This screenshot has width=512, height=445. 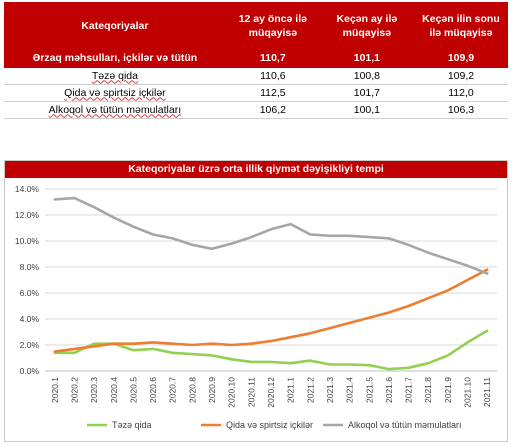 What do you see at coordinates (272, 110) in the screenshot?
I see `cell-12-months: 106,2` at bounding box center [272, 110].